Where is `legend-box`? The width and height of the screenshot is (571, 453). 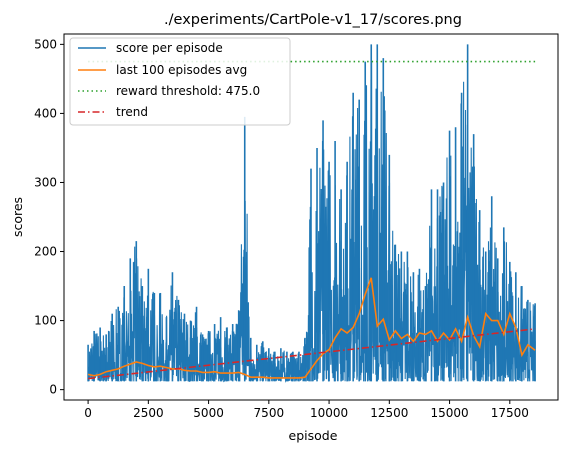
legend-box is located at coordinates (180, 81).